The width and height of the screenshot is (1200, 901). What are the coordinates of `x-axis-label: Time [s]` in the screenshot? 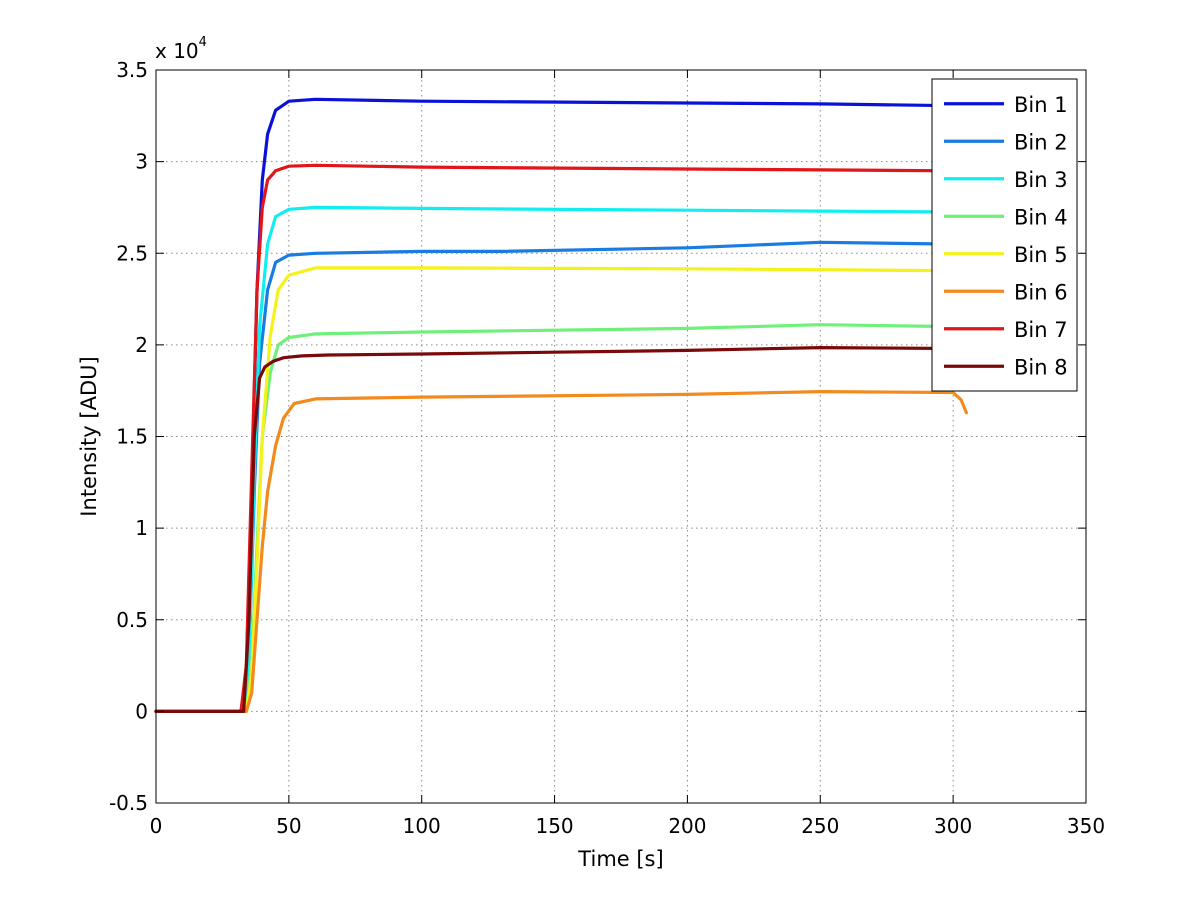 It's located at (620, 859).